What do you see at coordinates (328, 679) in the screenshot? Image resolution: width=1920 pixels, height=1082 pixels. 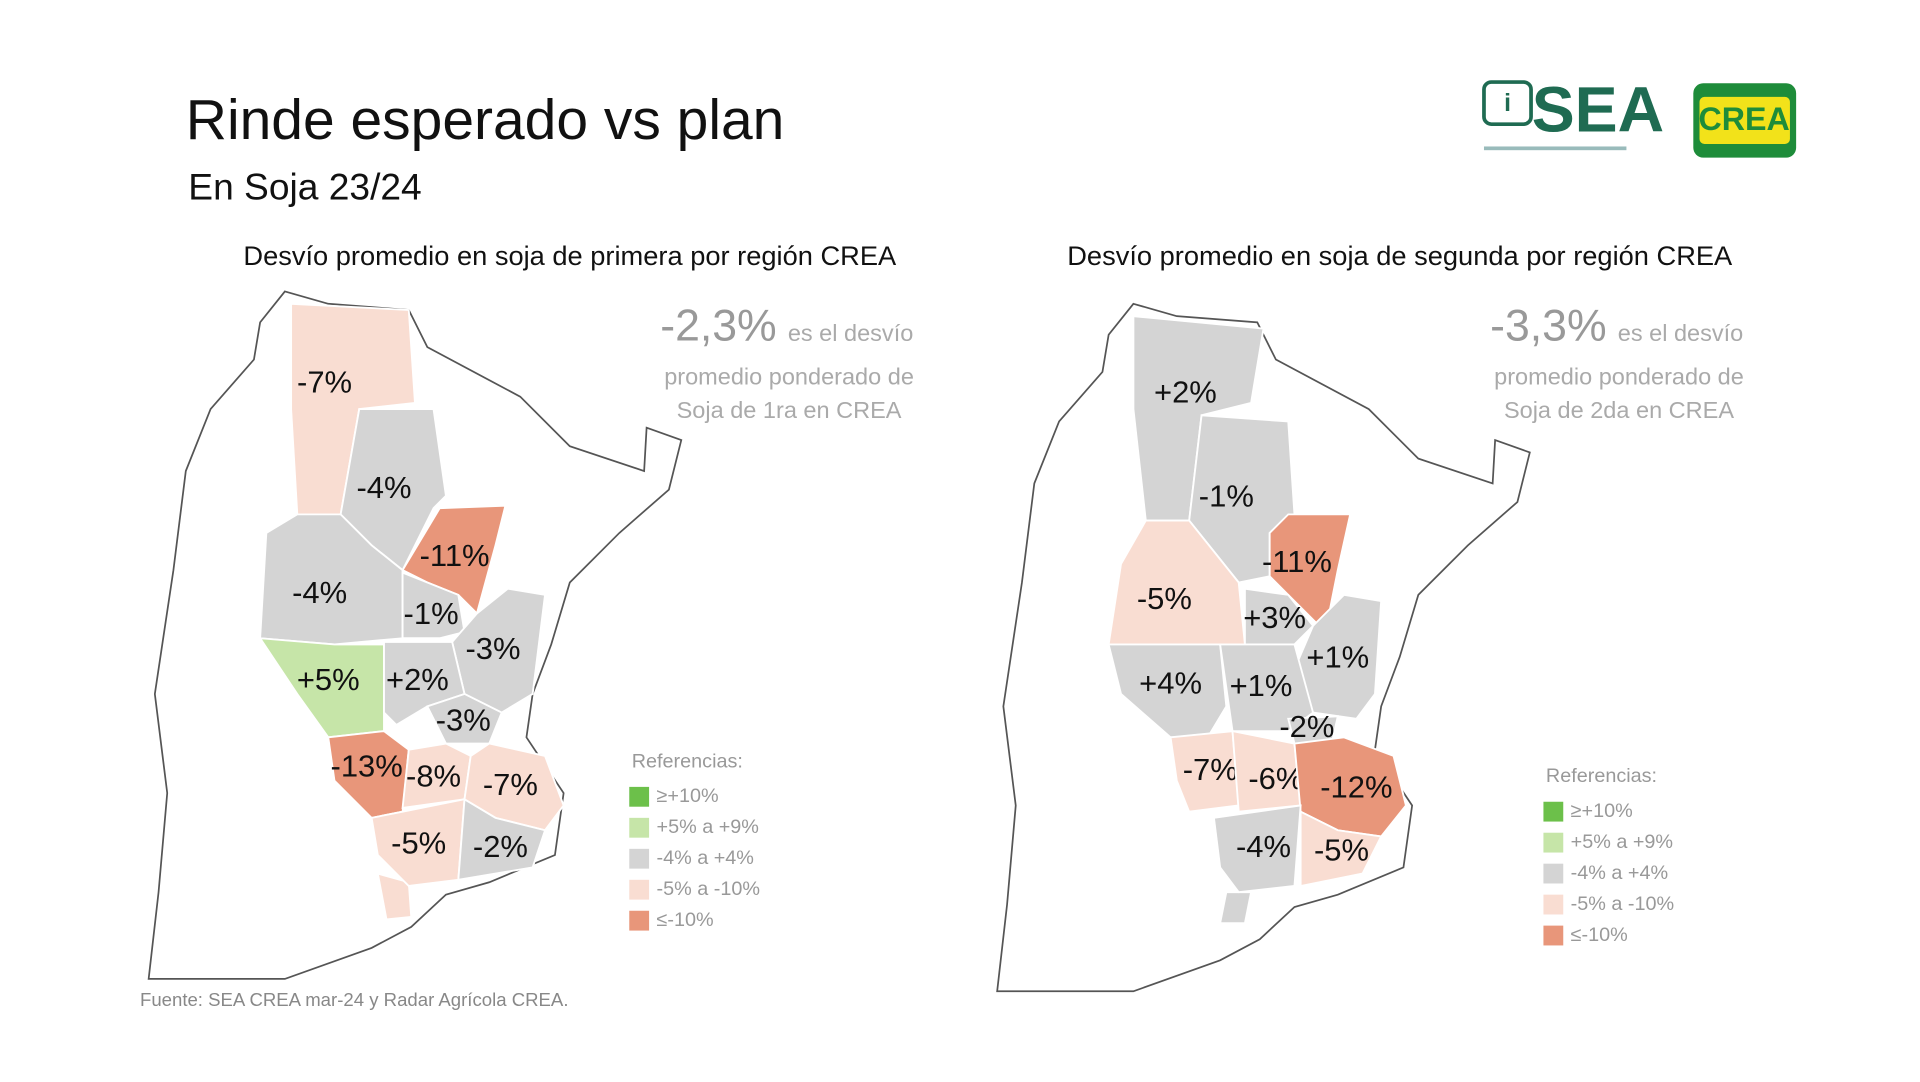 I see `region-label: +5%` at bounding box center [328, 679].